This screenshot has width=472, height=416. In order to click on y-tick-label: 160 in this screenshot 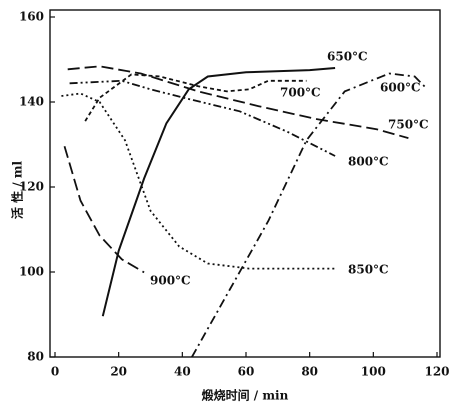, I will do `click(31, 17)`.